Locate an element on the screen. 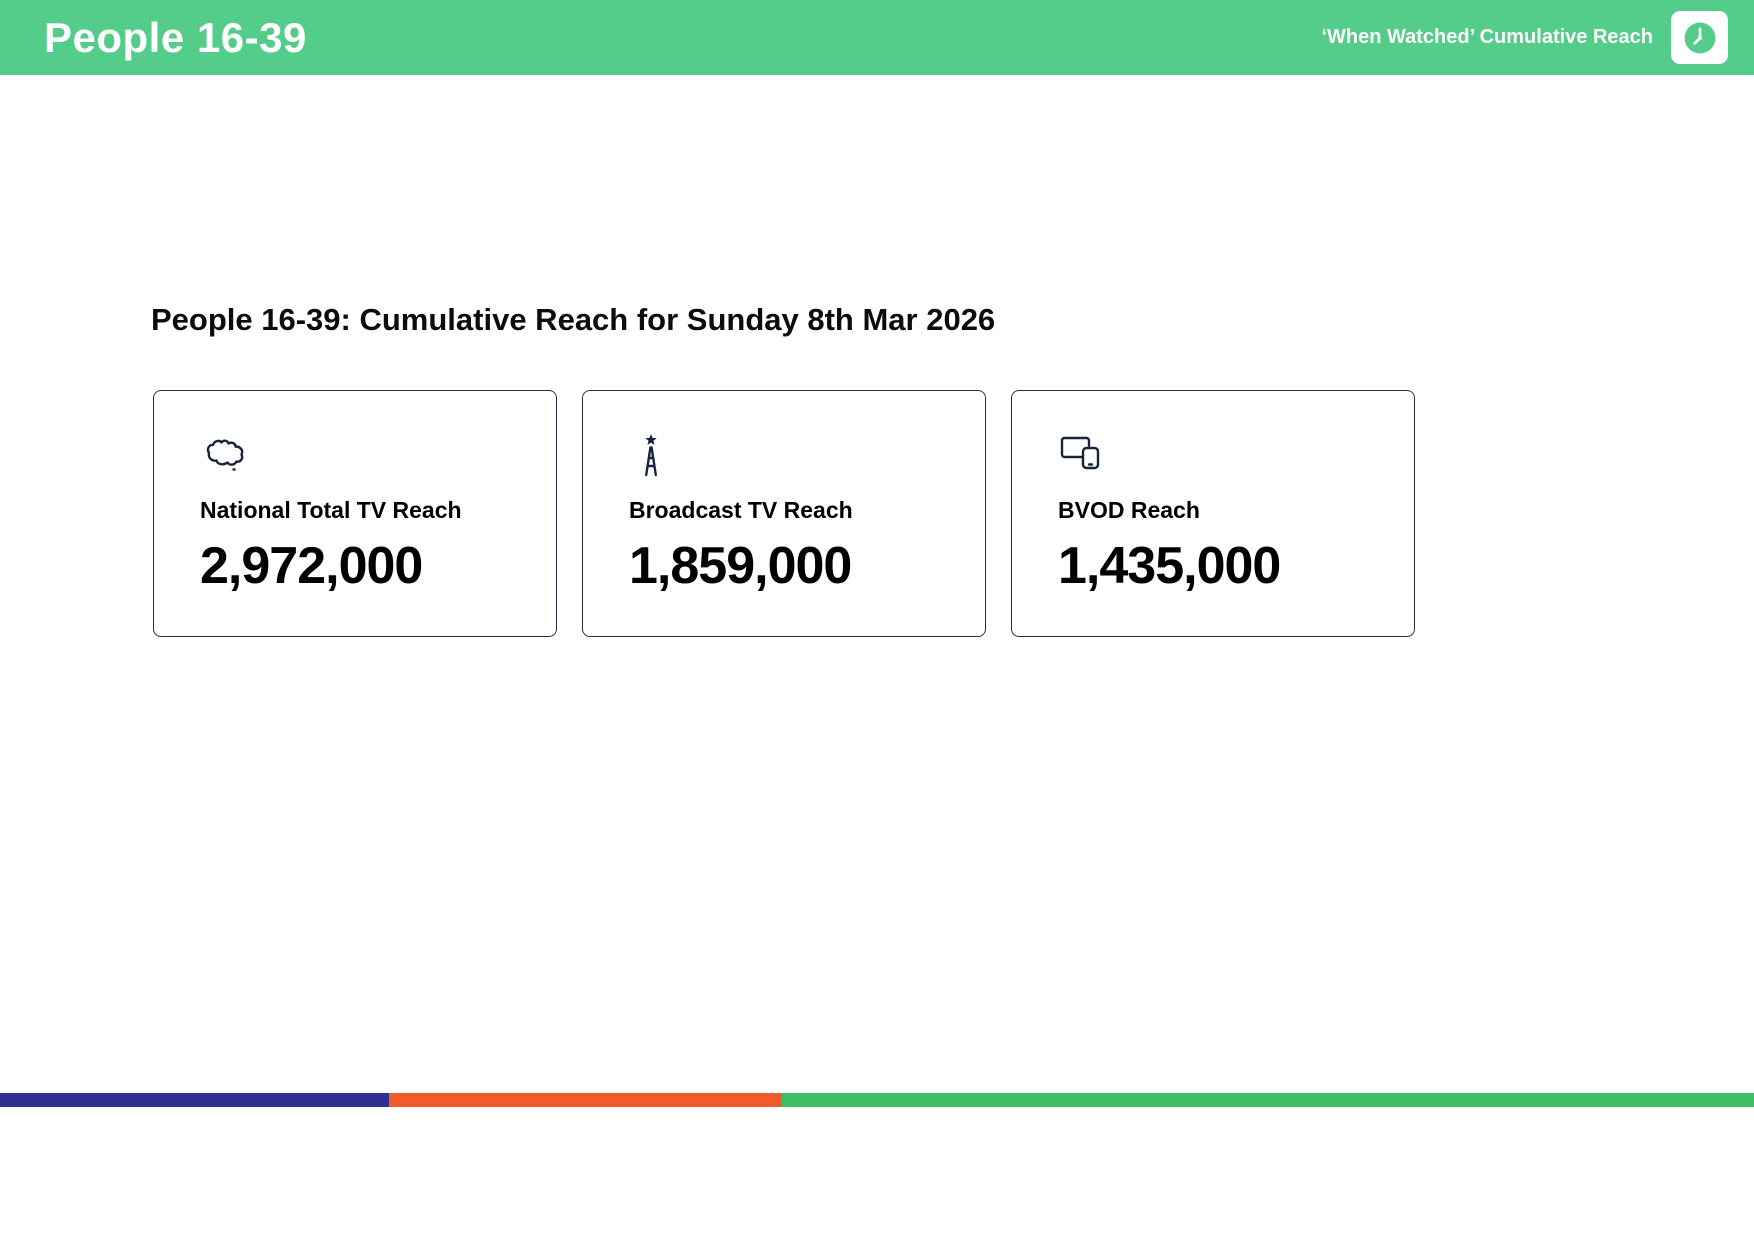 Image resolution: width=1754 pixels, height=1241 pixels. card-label: BVOD Reach is located at coordinates (1129, 510).